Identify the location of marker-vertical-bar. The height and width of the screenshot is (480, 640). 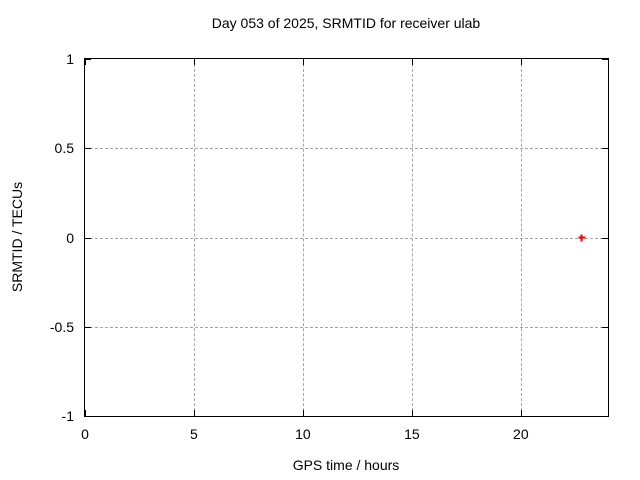
(581, 237).